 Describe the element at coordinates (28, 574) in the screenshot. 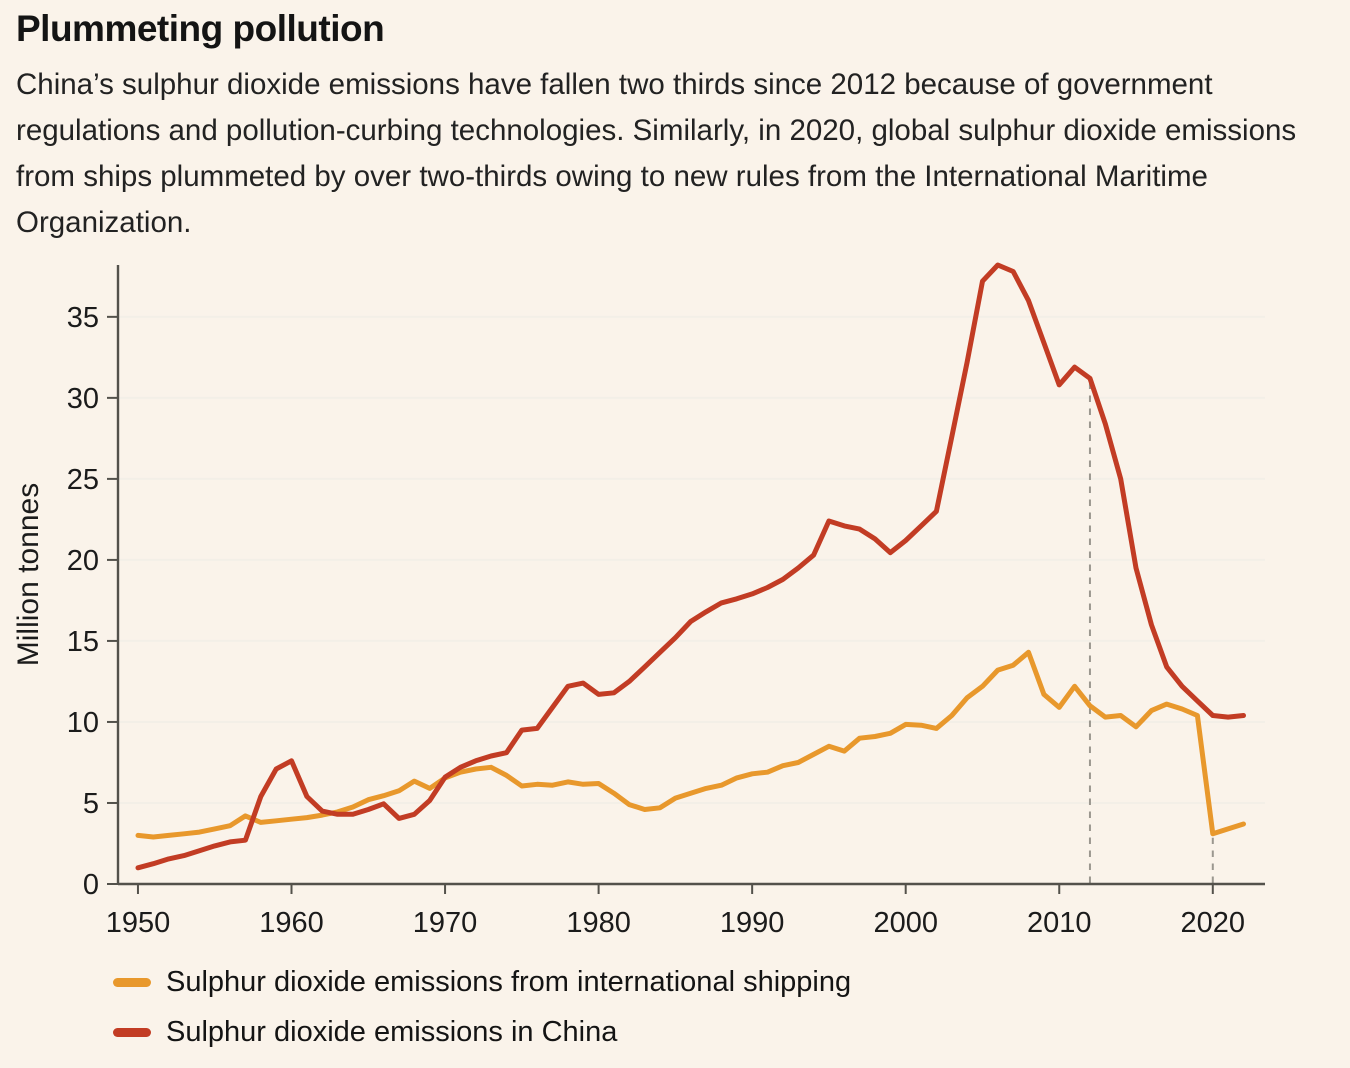

I see `y-axis-title: Million tonnes` at that location.